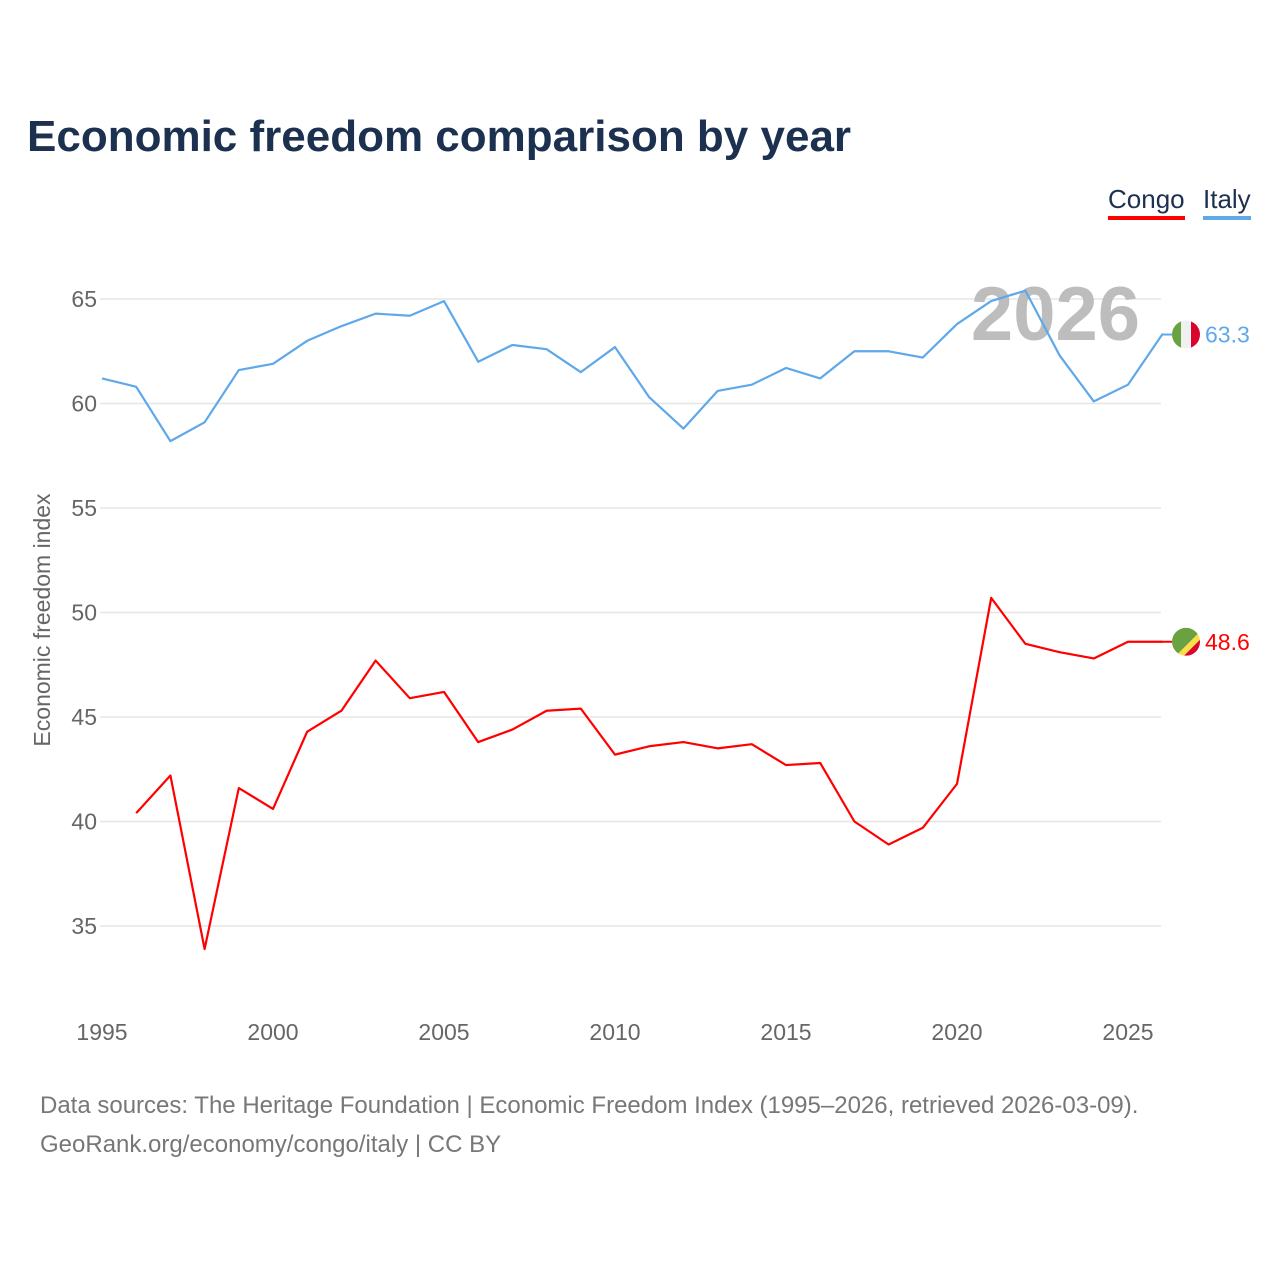  Describe the element at coordinates (84, 926) in the screenshot. I see `y-tick-label: 35` at that location.